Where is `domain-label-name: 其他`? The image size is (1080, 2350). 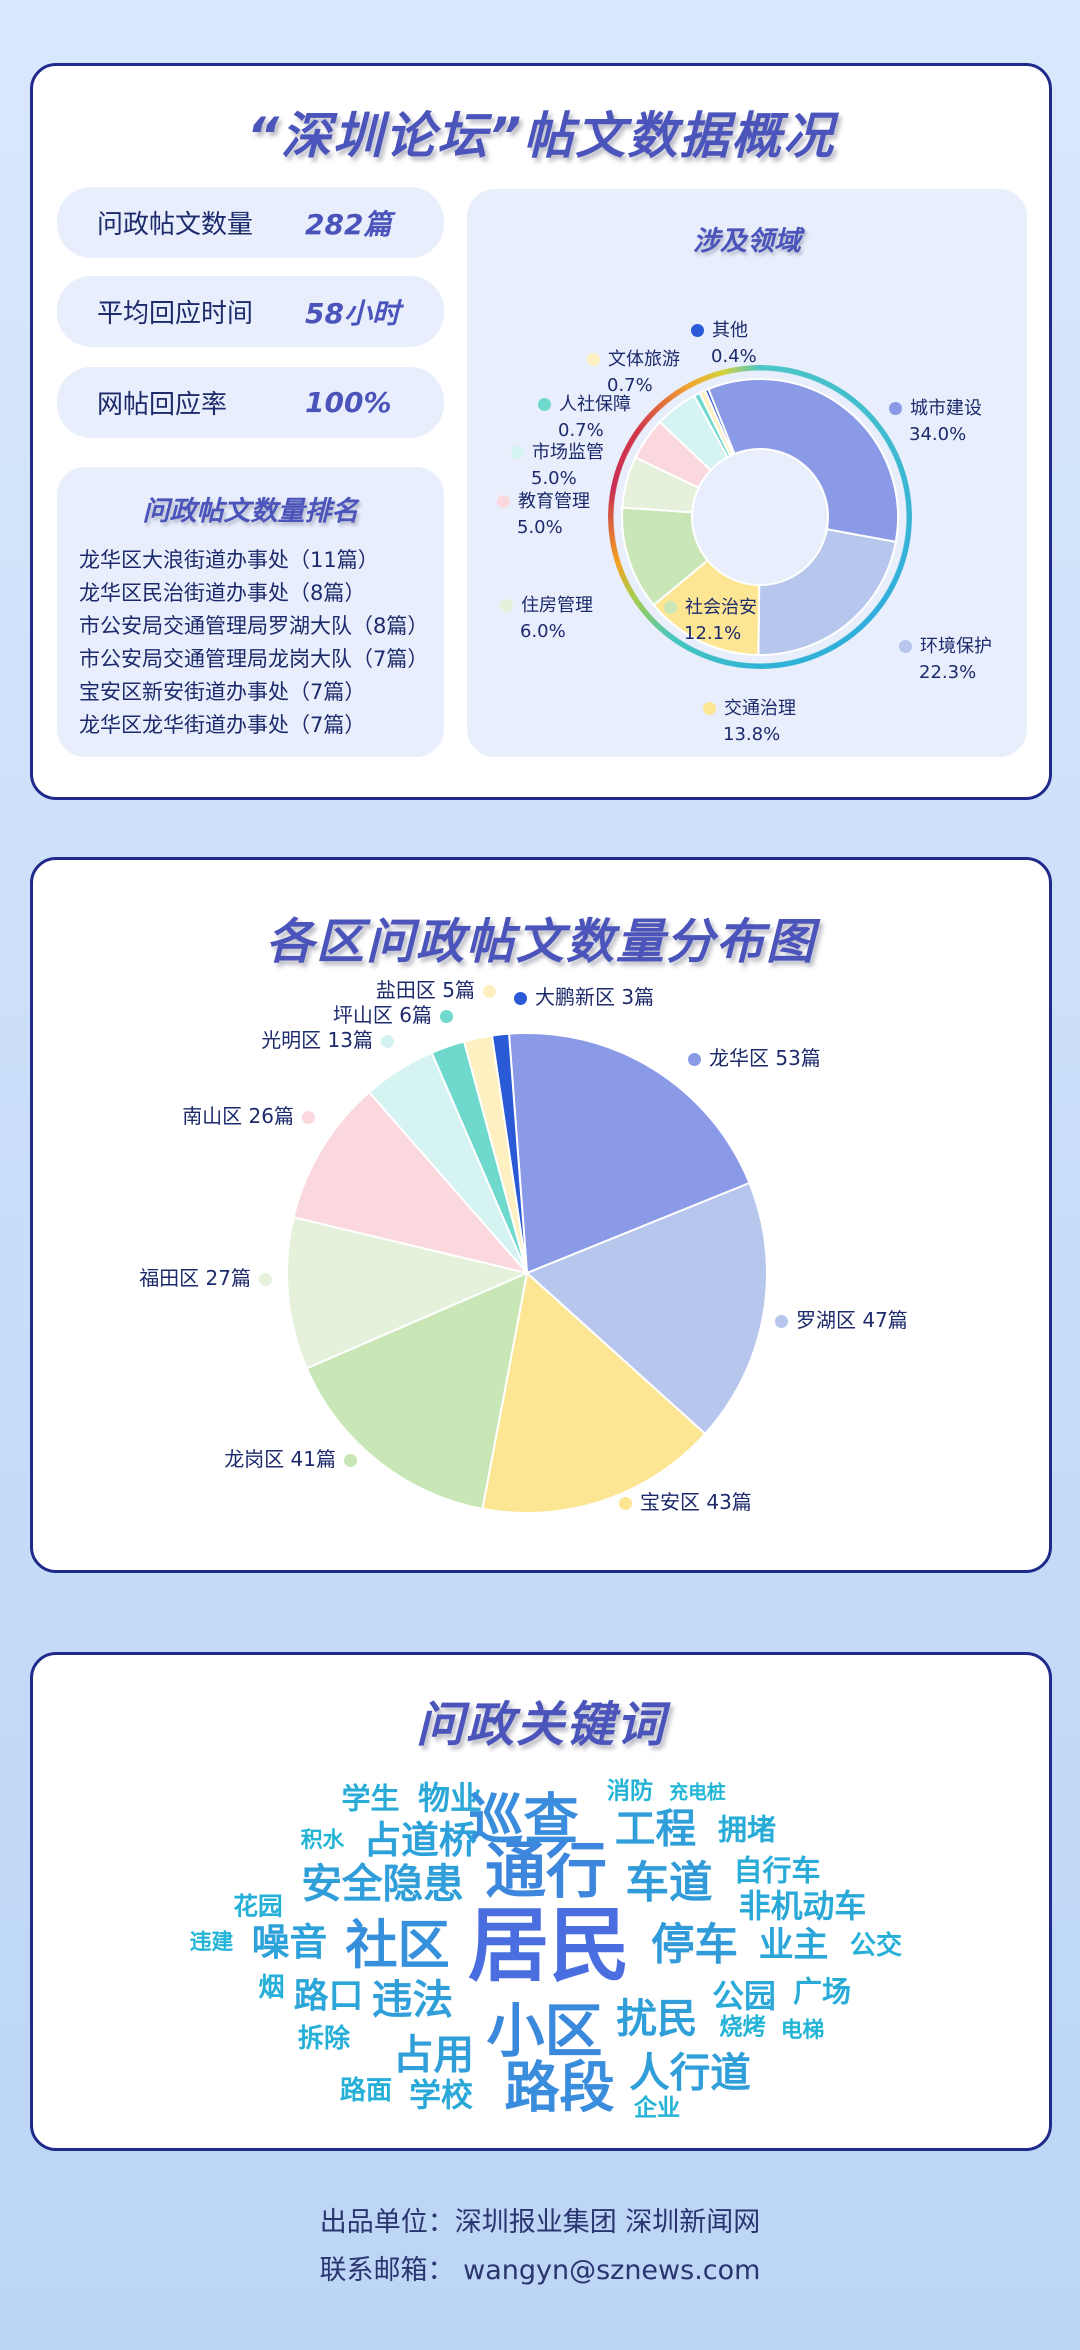 domain-label-name: 其他 is located at coordinates (730, 330).